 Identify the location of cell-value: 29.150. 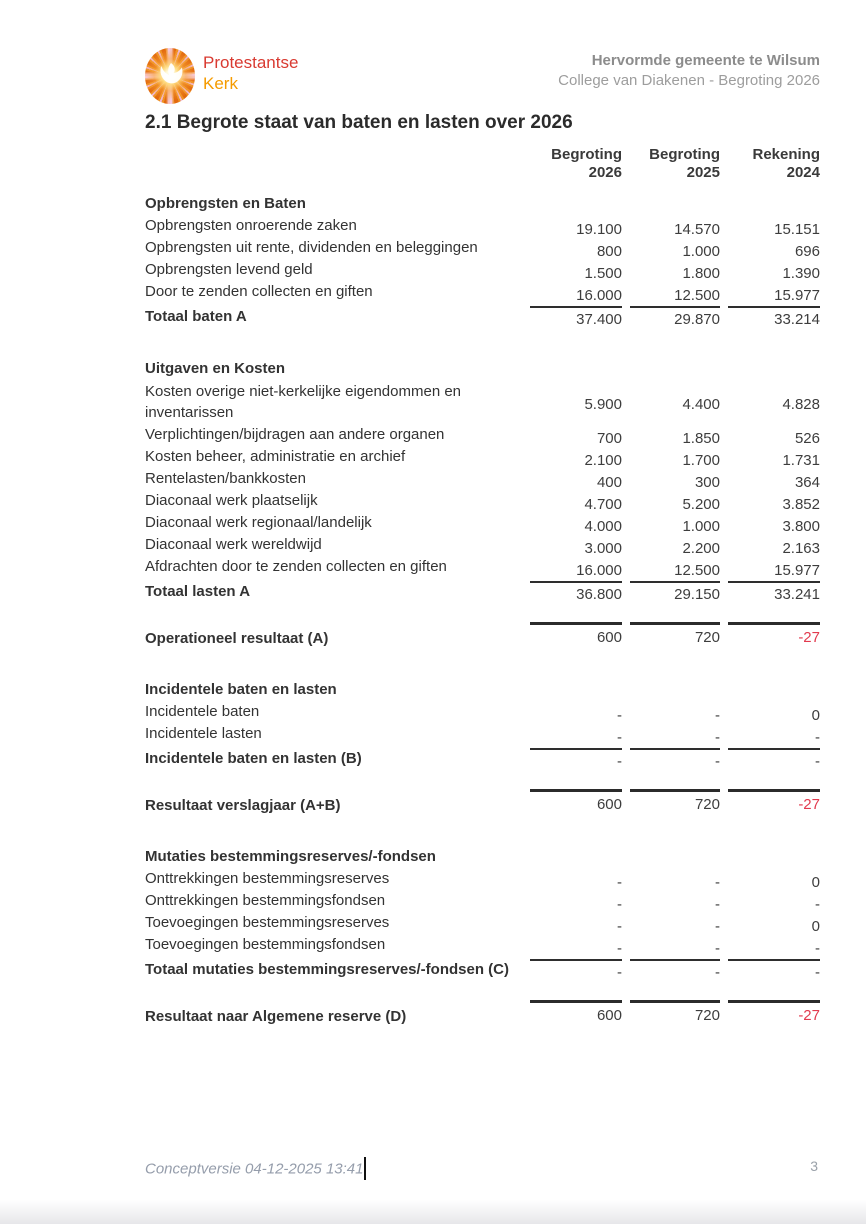
(675, 594).